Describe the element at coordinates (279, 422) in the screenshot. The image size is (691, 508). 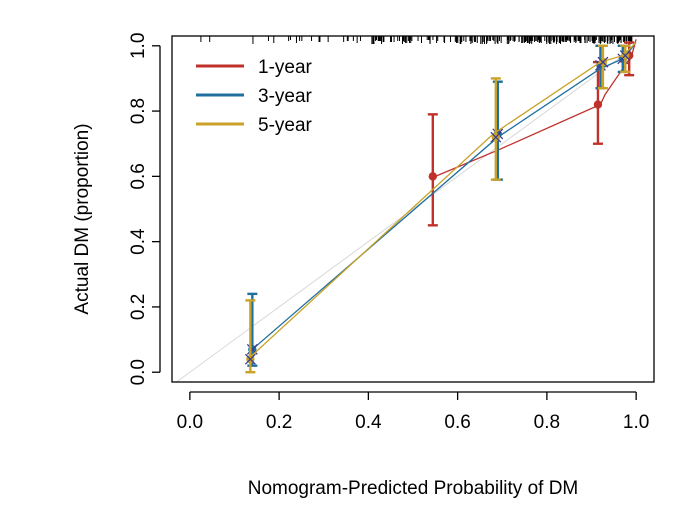
I see `x-tick-label: 0.2` at that location.